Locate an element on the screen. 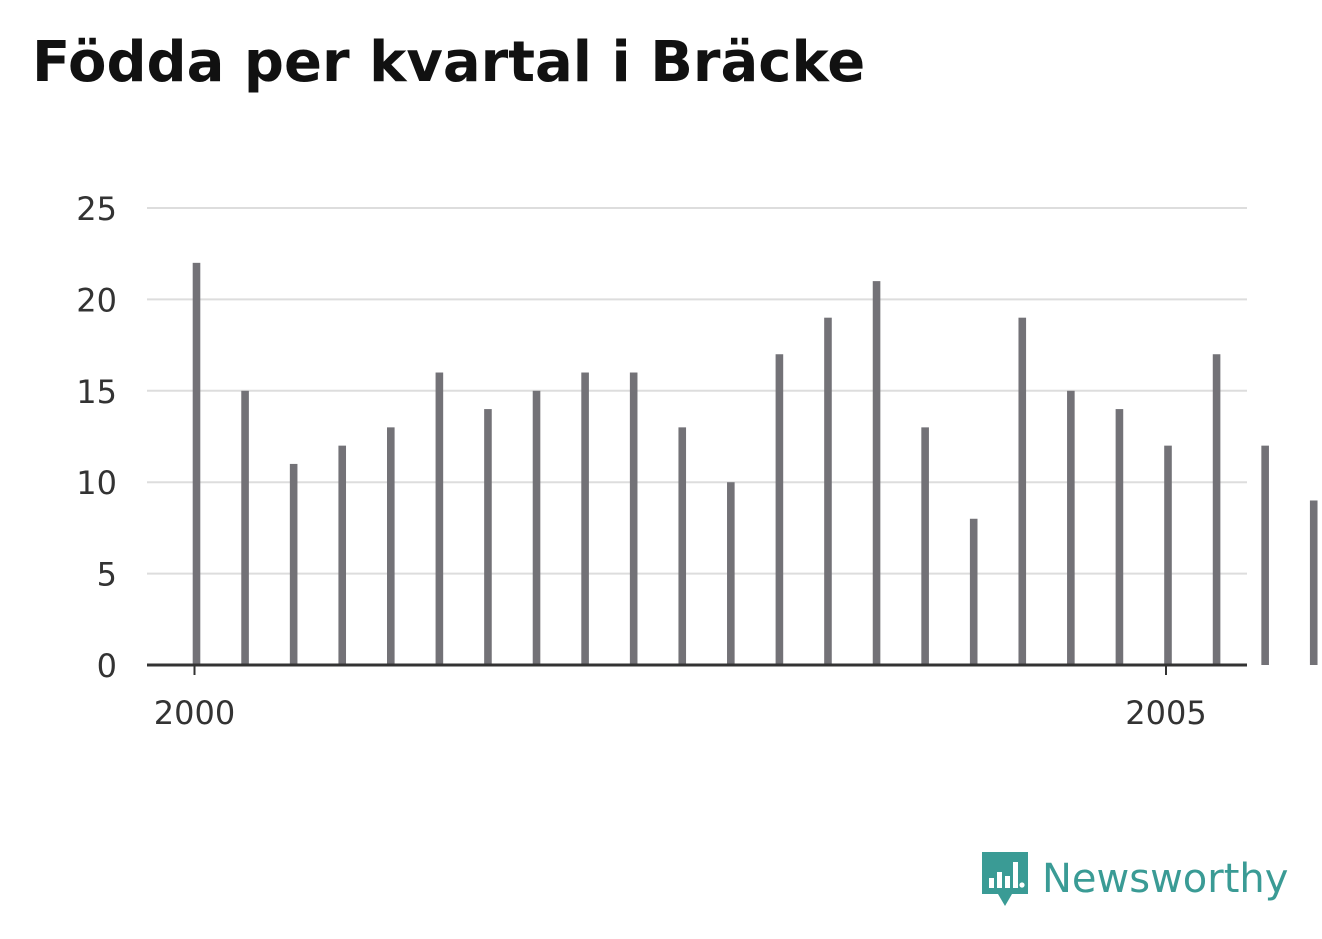 The width and height of the screenshot is (1322, 939). newsworthy-logo-icon is located at coordinates (1005, 879).